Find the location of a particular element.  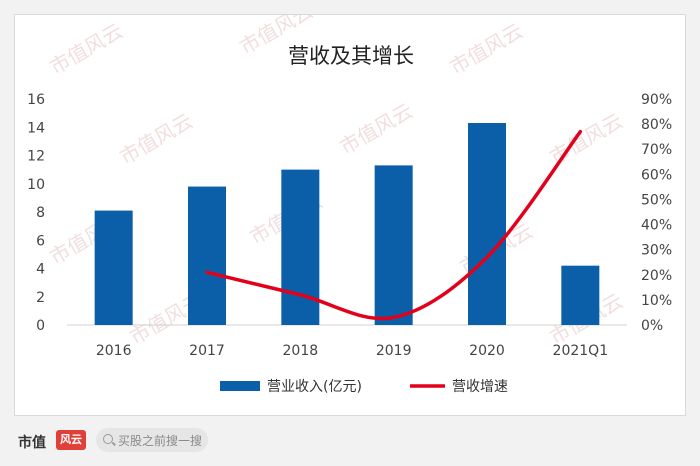

search-box: 买股之前搜一搜 is located at coordinates (152, 440).